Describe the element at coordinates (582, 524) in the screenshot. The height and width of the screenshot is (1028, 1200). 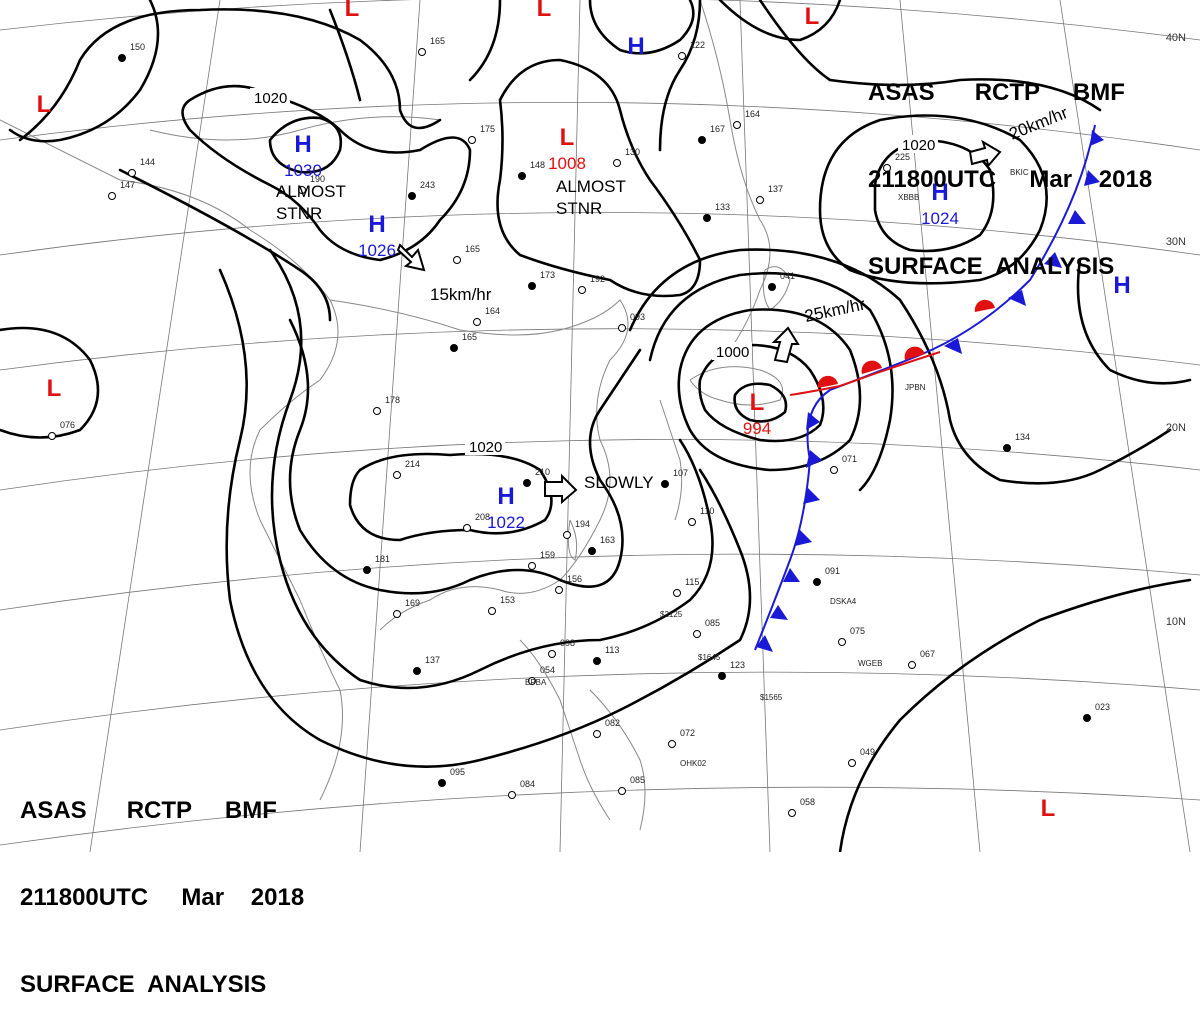
I see `station-pressure-value: 194` at that location.